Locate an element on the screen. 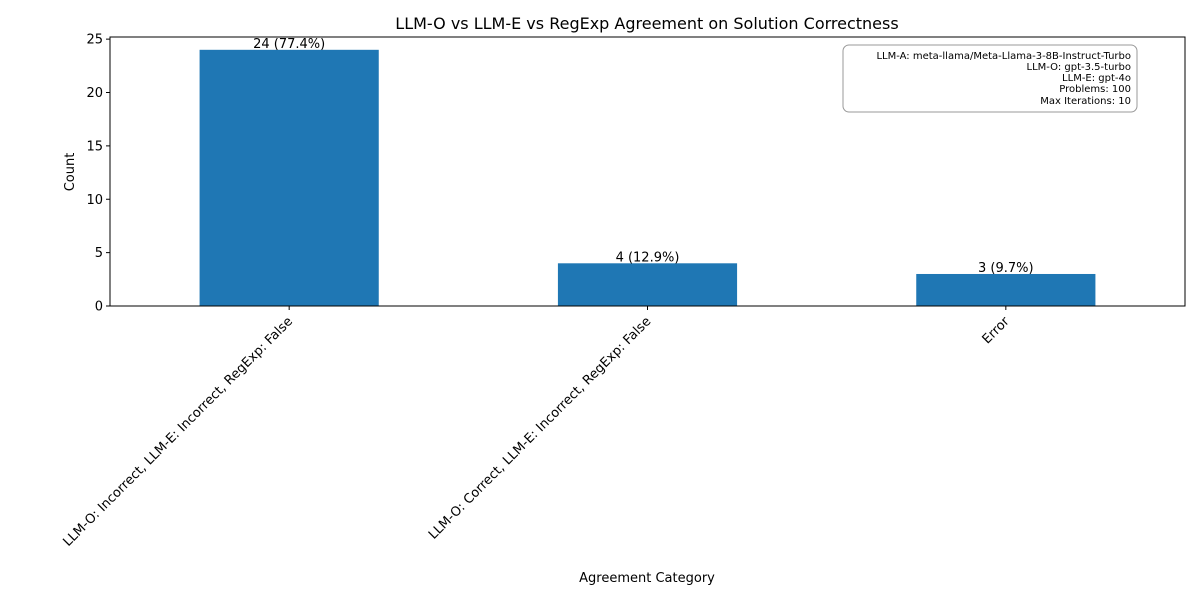  bar-value-label-2: 3 (9.7%) is located at coordinates (1006, 268).